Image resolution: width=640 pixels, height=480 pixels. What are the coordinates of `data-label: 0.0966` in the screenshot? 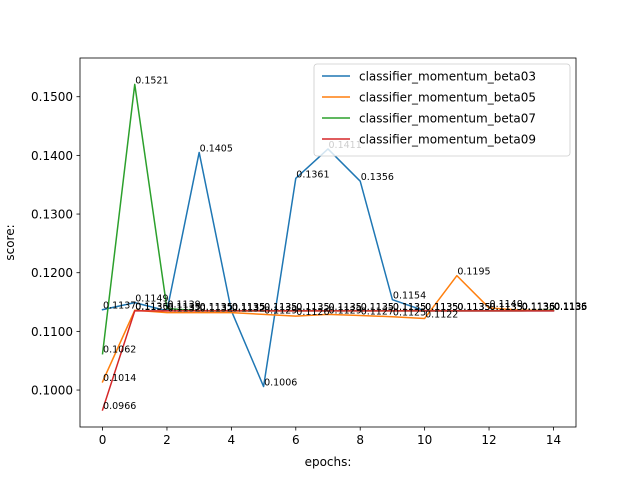 It's located at (119, 406).